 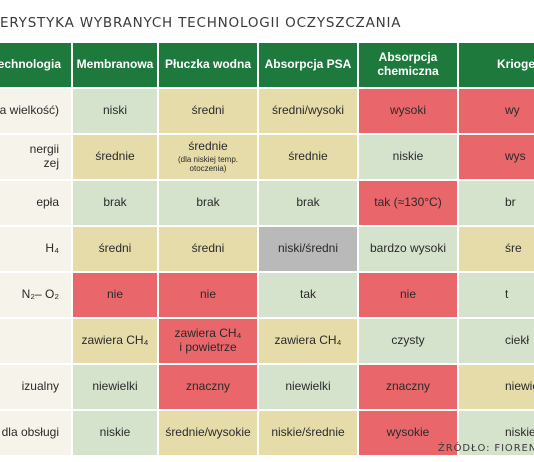 What do you see at coordinates (308, 295) in the screenshot?
I see `table-cell: tak` at bounding box center [308, 295].